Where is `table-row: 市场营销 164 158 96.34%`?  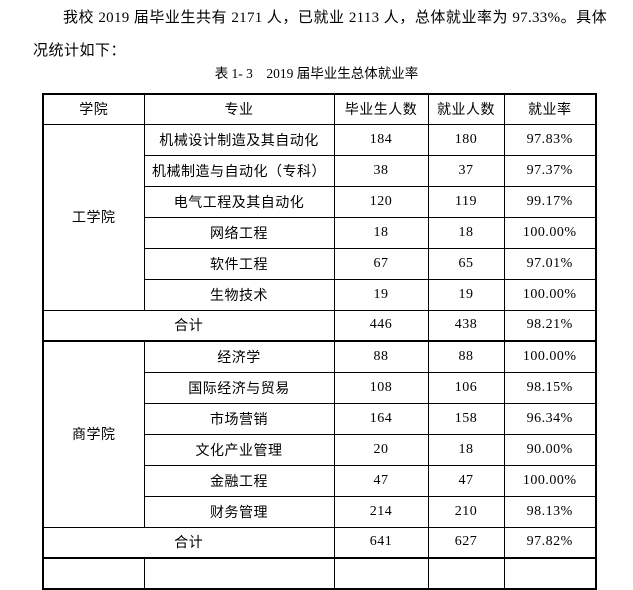
table-row: 市场营销 164 158 96.34% is located at coordinates (320, 418).